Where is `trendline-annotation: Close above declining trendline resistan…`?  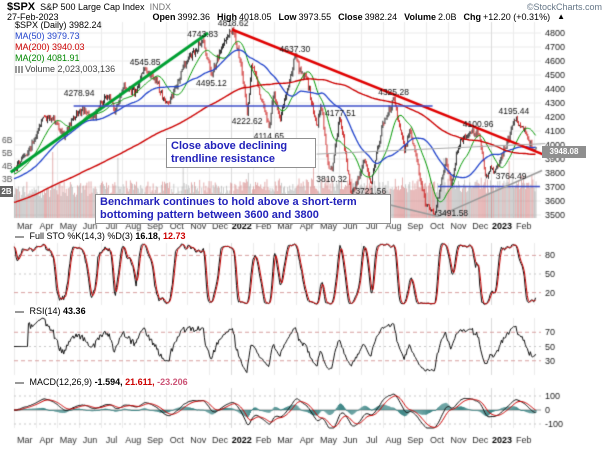
trendline-annotation: Close above declining trendline resistan… is located at coordinates (241, 153).